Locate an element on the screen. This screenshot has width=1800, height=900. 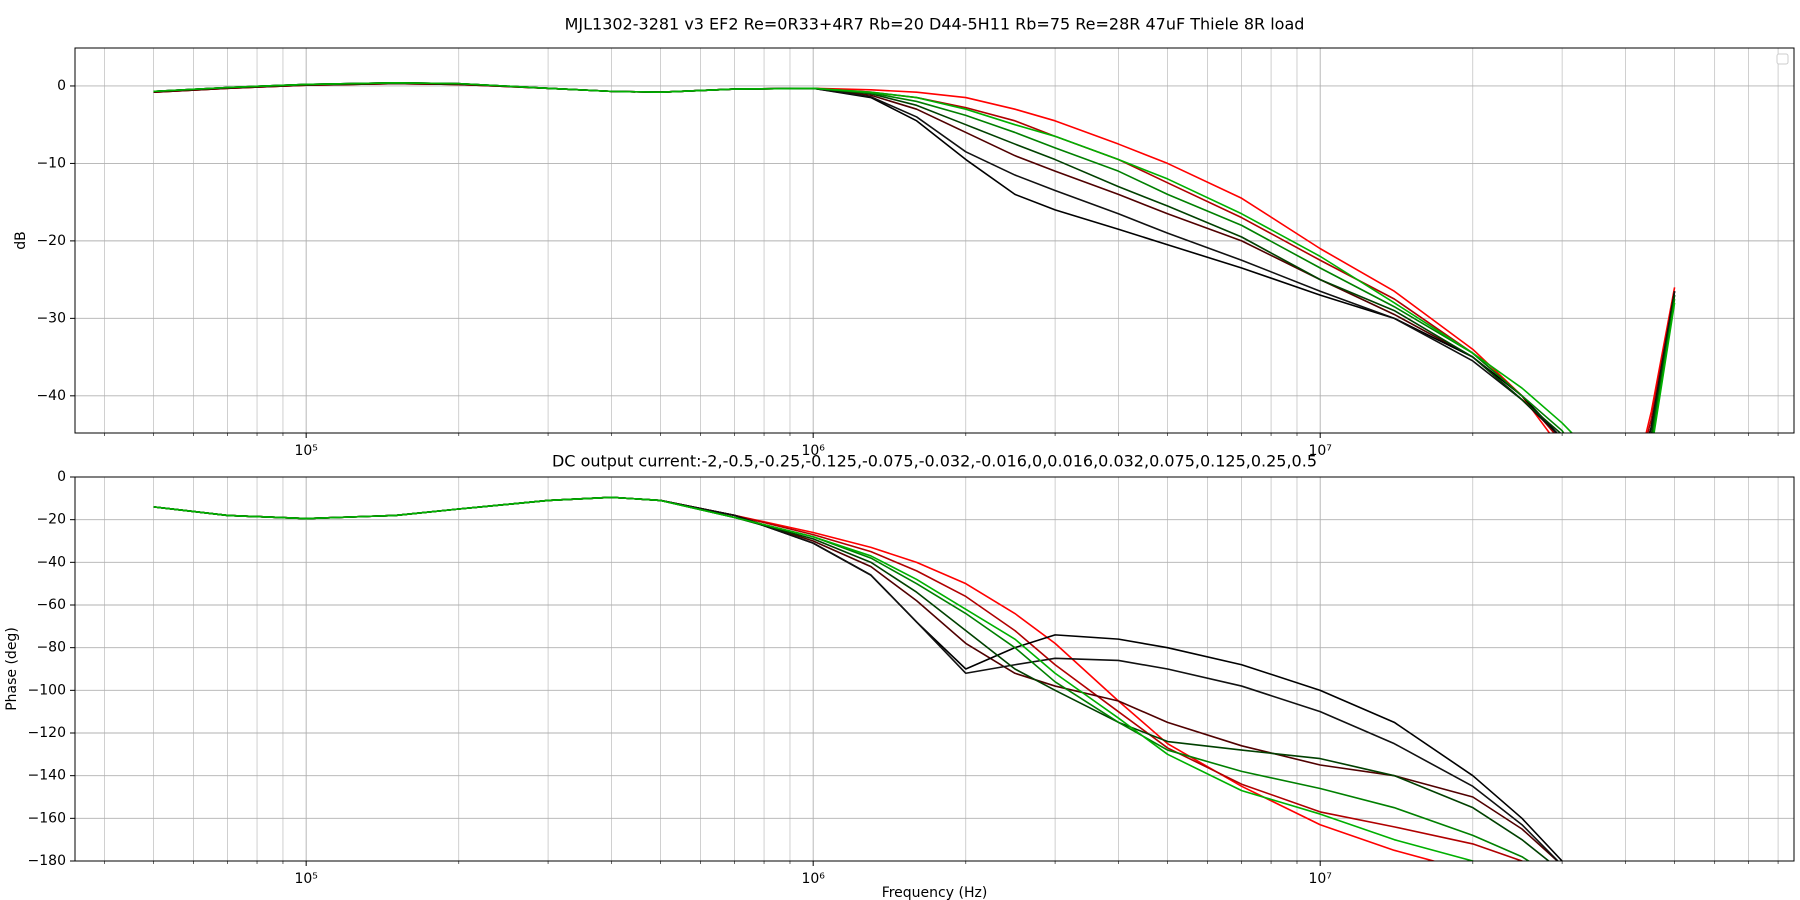
y-tick-label: −30 is located at coordinates (51, 318).